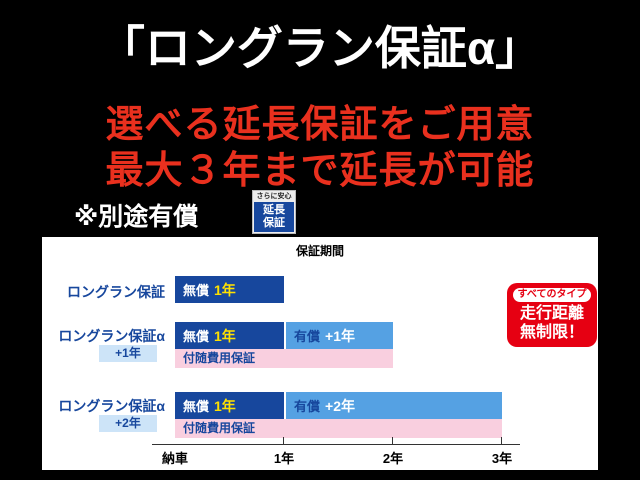  I want to click on row1-free-bar: 無償 1年, so click(229, 289).